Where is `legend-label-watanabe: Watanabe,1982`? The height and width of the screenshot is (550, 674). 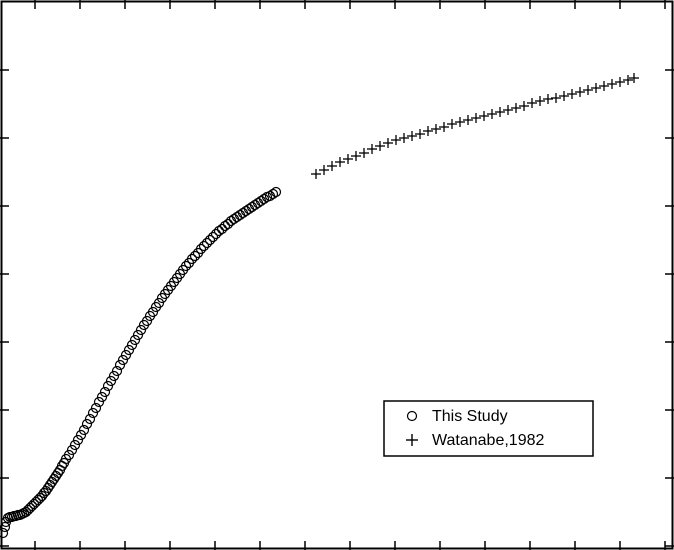
legend-label-watanabe: Watanabe,1982 is located at coordinates (488, 440).